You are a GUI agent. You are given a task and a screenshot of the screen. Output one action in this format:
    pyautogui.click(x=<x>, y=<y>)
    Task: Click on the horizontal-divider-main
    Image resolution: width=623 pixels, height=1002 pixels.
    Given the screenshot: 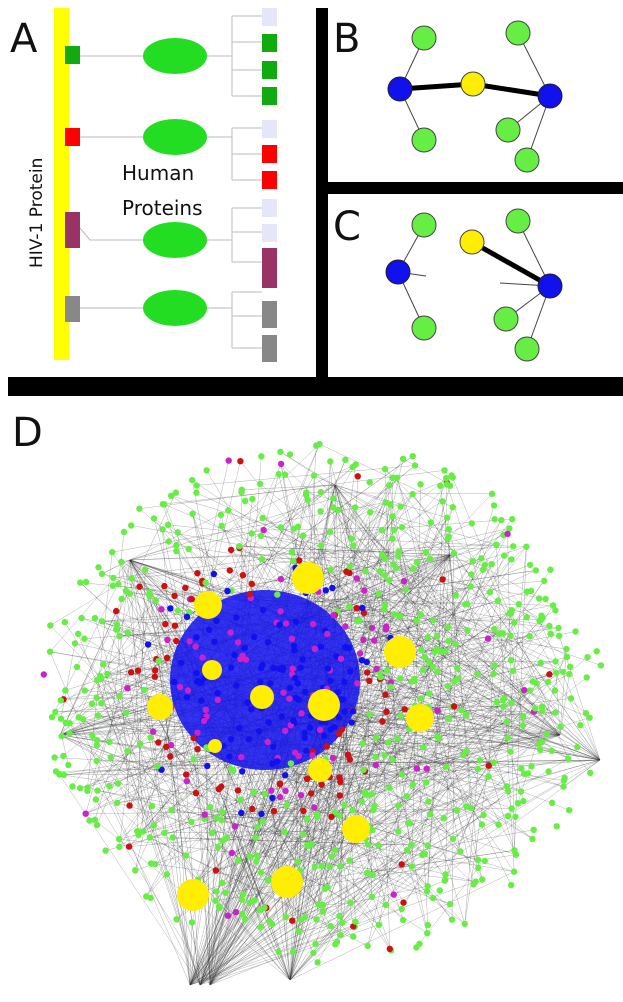 What is the action you would take?
    pyautogui.click(x=315, y=386)
    